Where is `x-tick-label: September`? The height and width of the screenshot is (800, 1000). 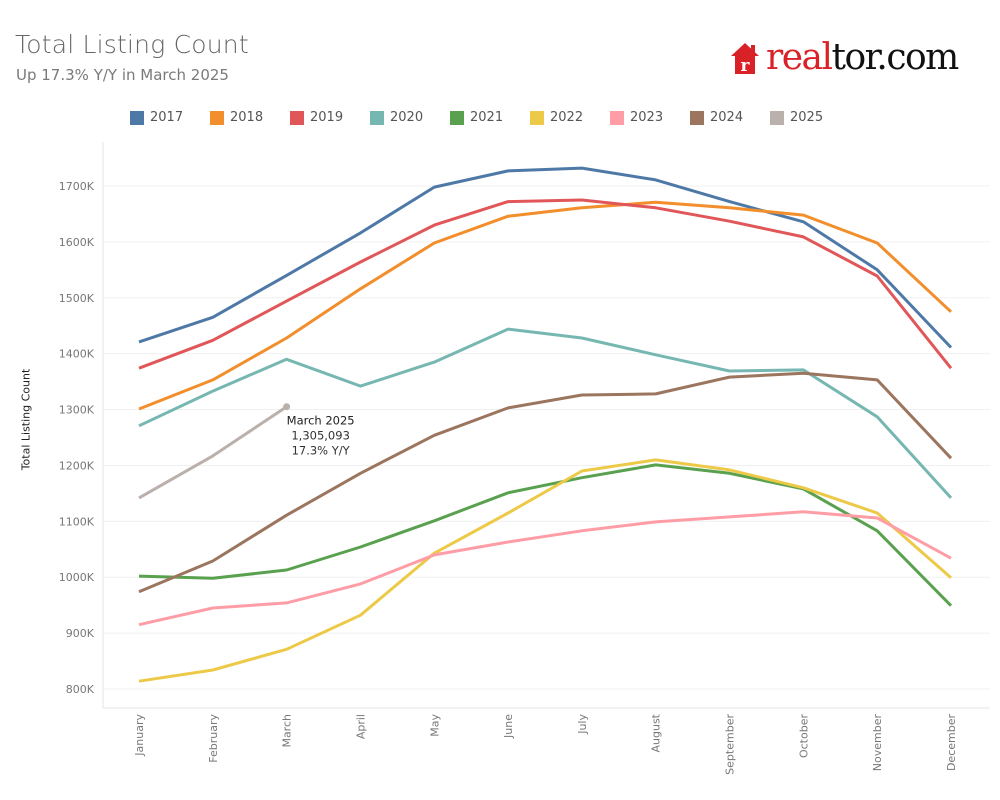 x-tick-label: September is located at coordinates (730, 744).